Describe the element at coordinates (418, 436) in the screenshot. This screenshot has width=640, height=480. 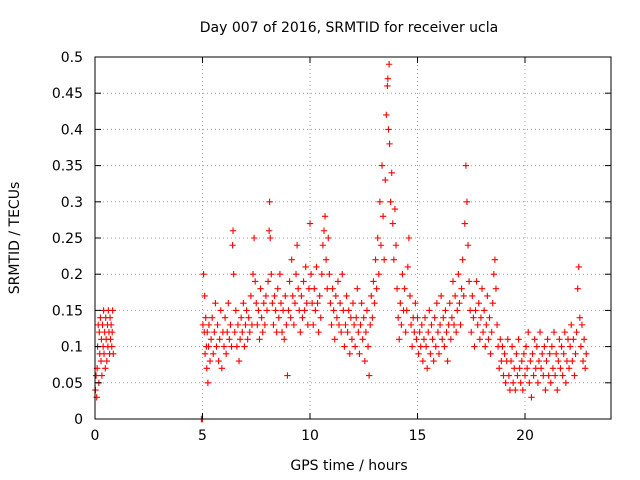
I see `x-tick-label: 15` at that location.